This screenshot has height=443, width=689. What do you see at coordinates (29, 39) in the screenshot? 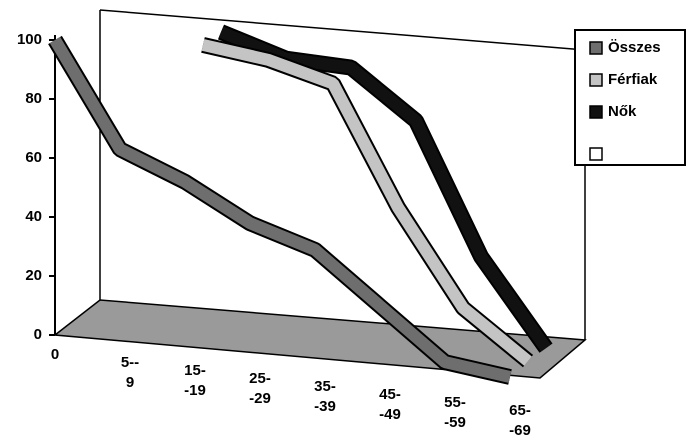
I see `y-tick-label: 100` at bounding box center [29, 39].